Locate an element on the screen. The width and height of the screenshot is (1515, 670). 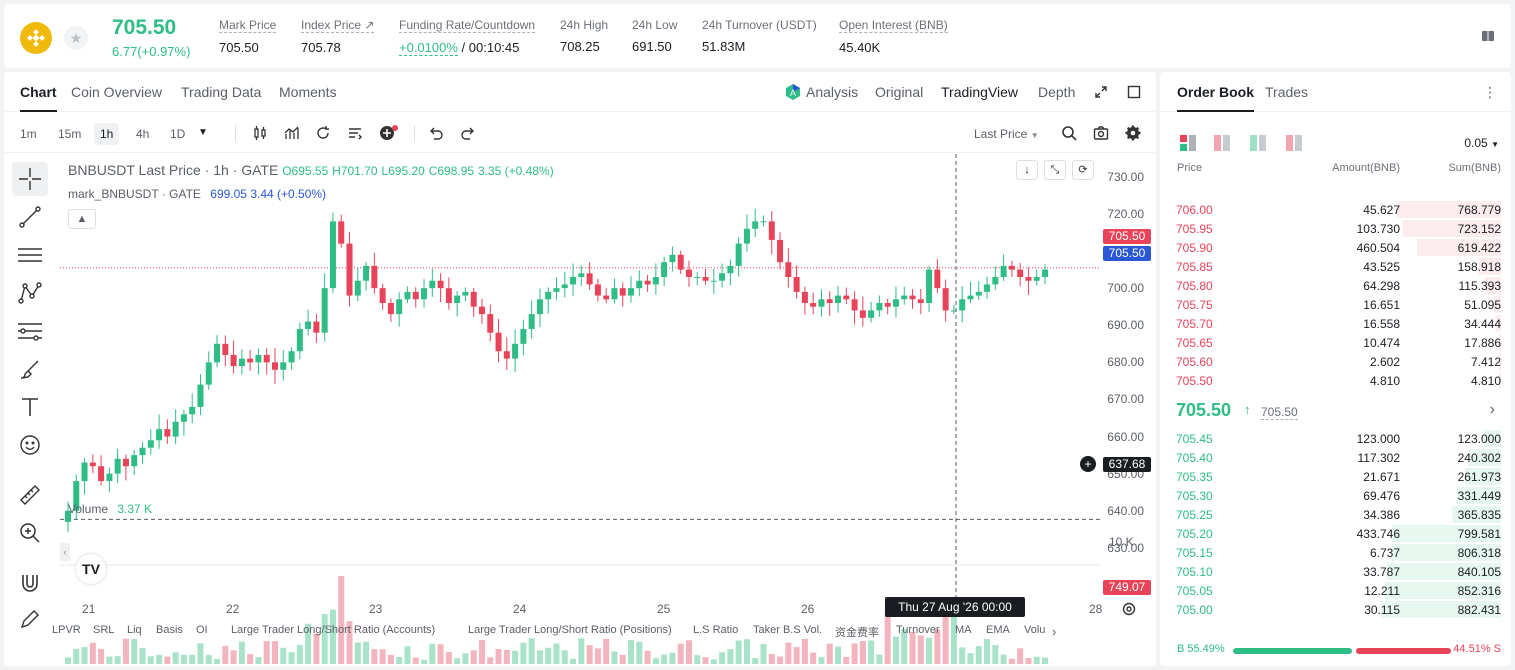
timeframe-4h: 4h is located at coordinates (143, 134).